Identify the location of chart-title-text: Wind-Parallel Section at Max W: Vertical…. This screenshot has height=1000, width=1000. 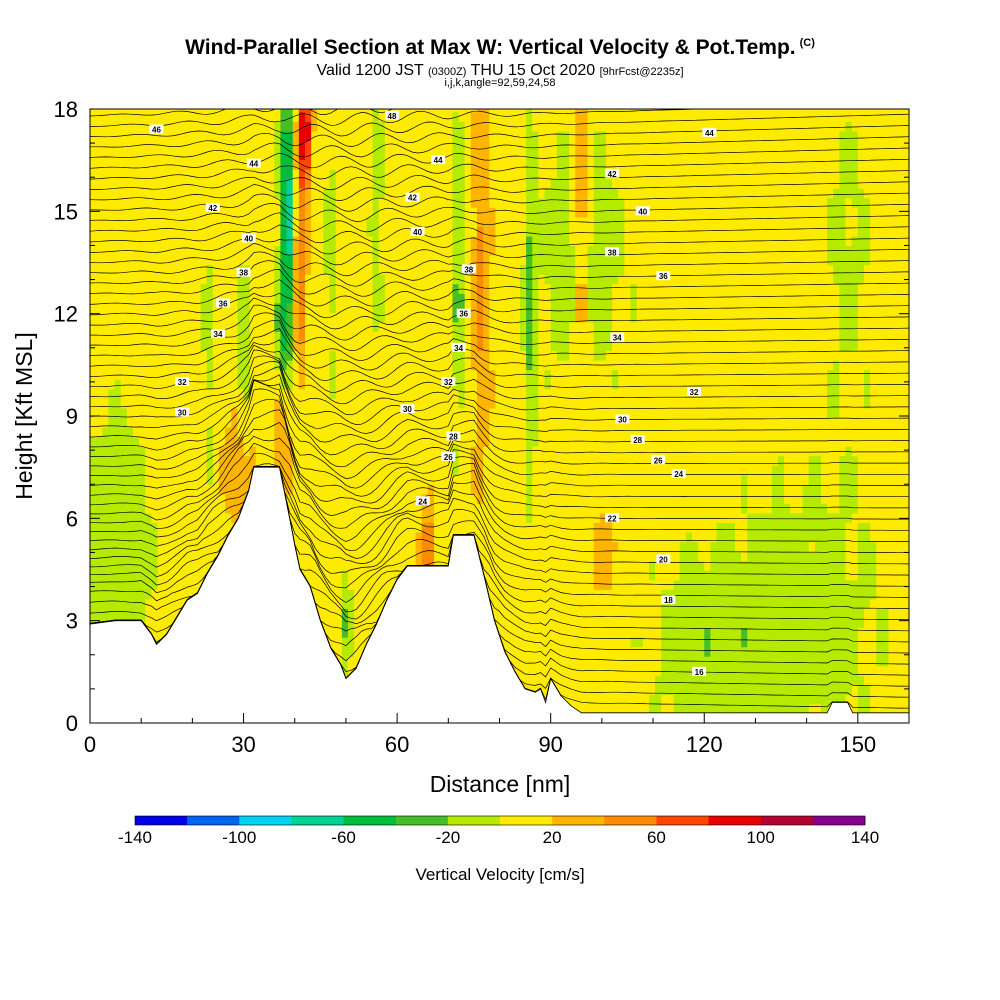
(490, 47).